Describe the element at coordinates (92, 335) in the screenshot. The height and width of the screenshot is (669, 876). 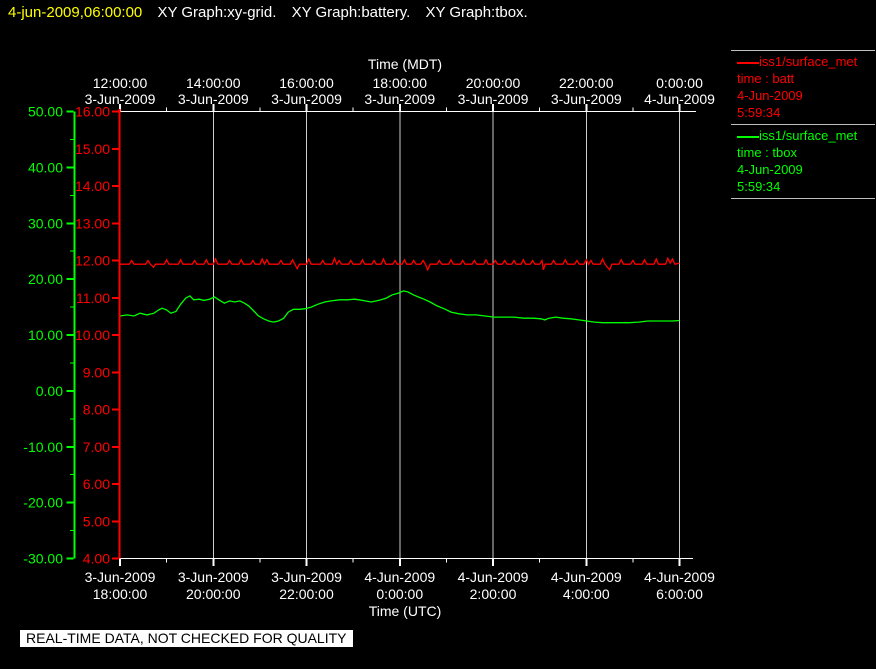
I see `batt-axis-tick-label: 10.00` at that location.